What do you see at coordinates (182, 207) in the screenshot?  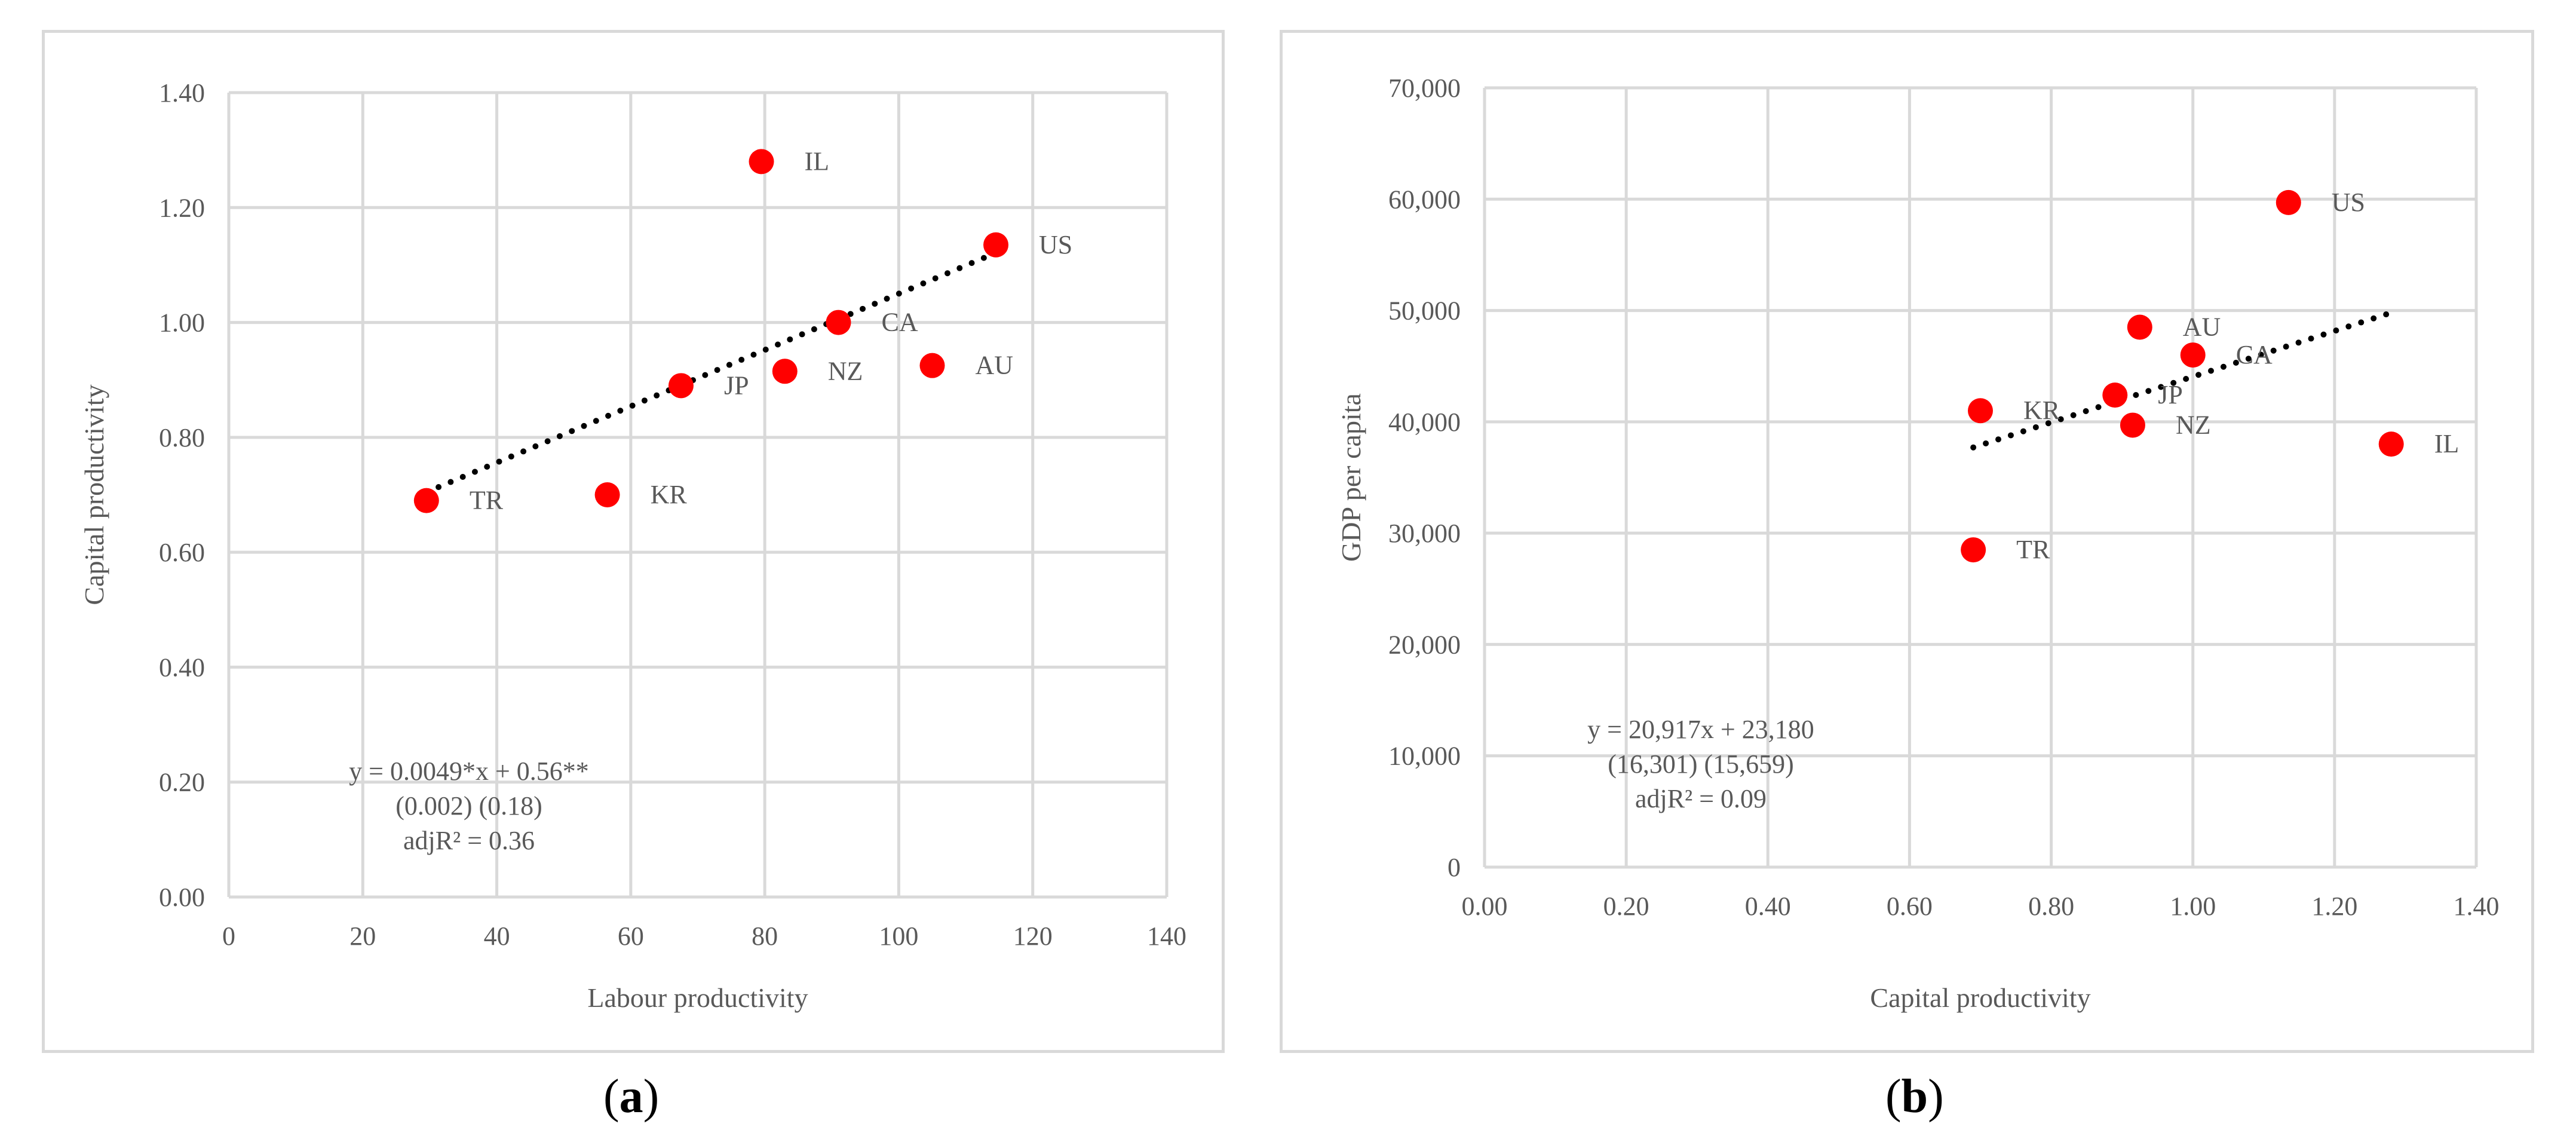 I see `y-tick-label: 1.20` at bounding box center [182, 207].